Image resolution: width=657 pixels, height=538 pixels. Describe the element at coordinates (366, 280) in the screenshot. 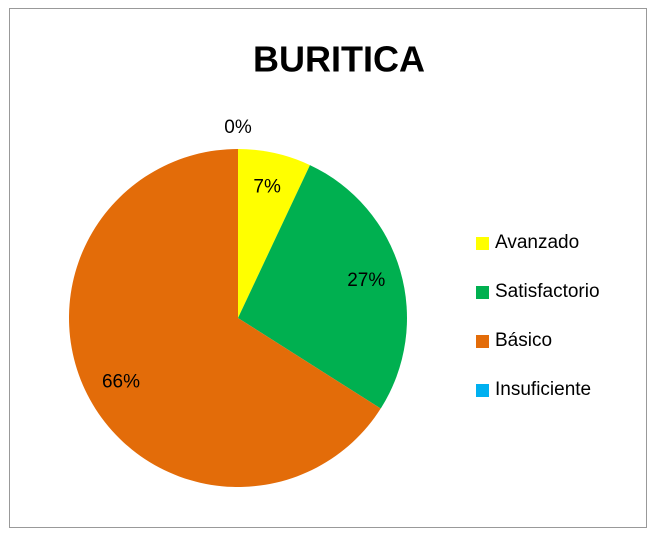

I see `data-label: 27%` at that location.